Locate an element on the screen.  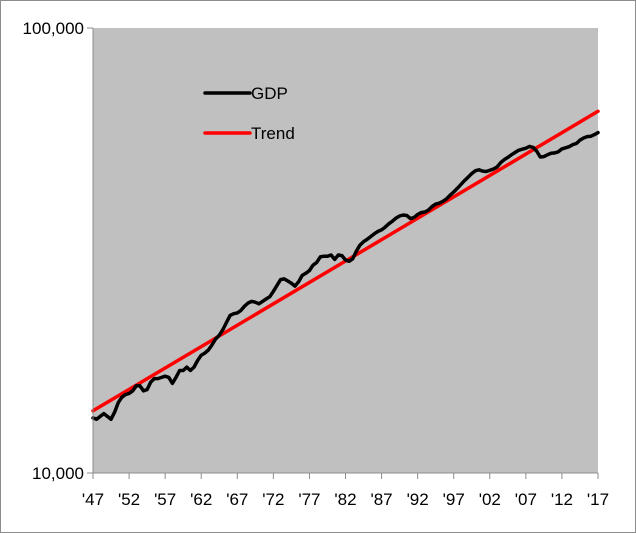
x-tick-label: '02 is located at coordinates (490, 499).